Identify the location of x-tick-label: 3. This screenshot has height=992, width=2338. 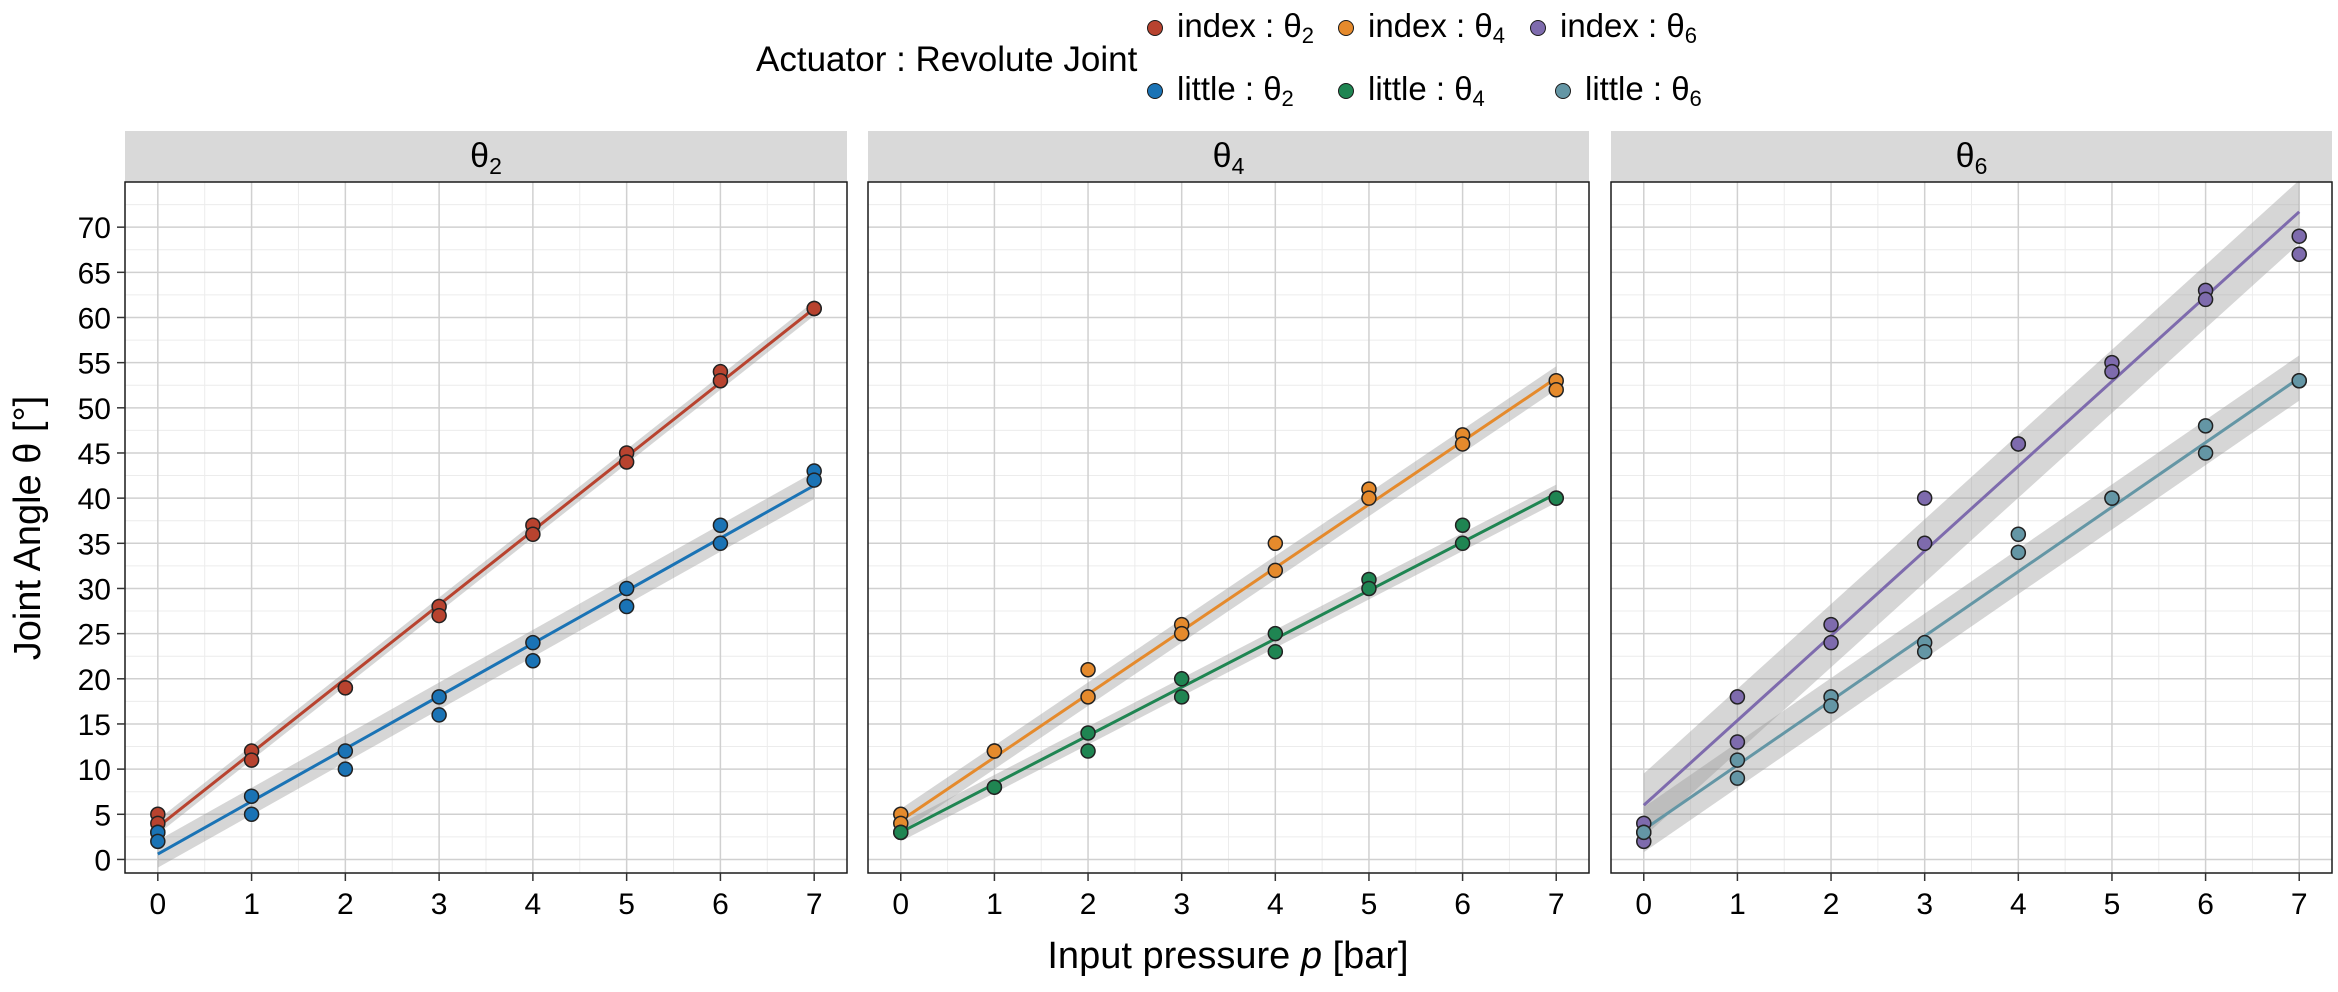
(1924, 904).